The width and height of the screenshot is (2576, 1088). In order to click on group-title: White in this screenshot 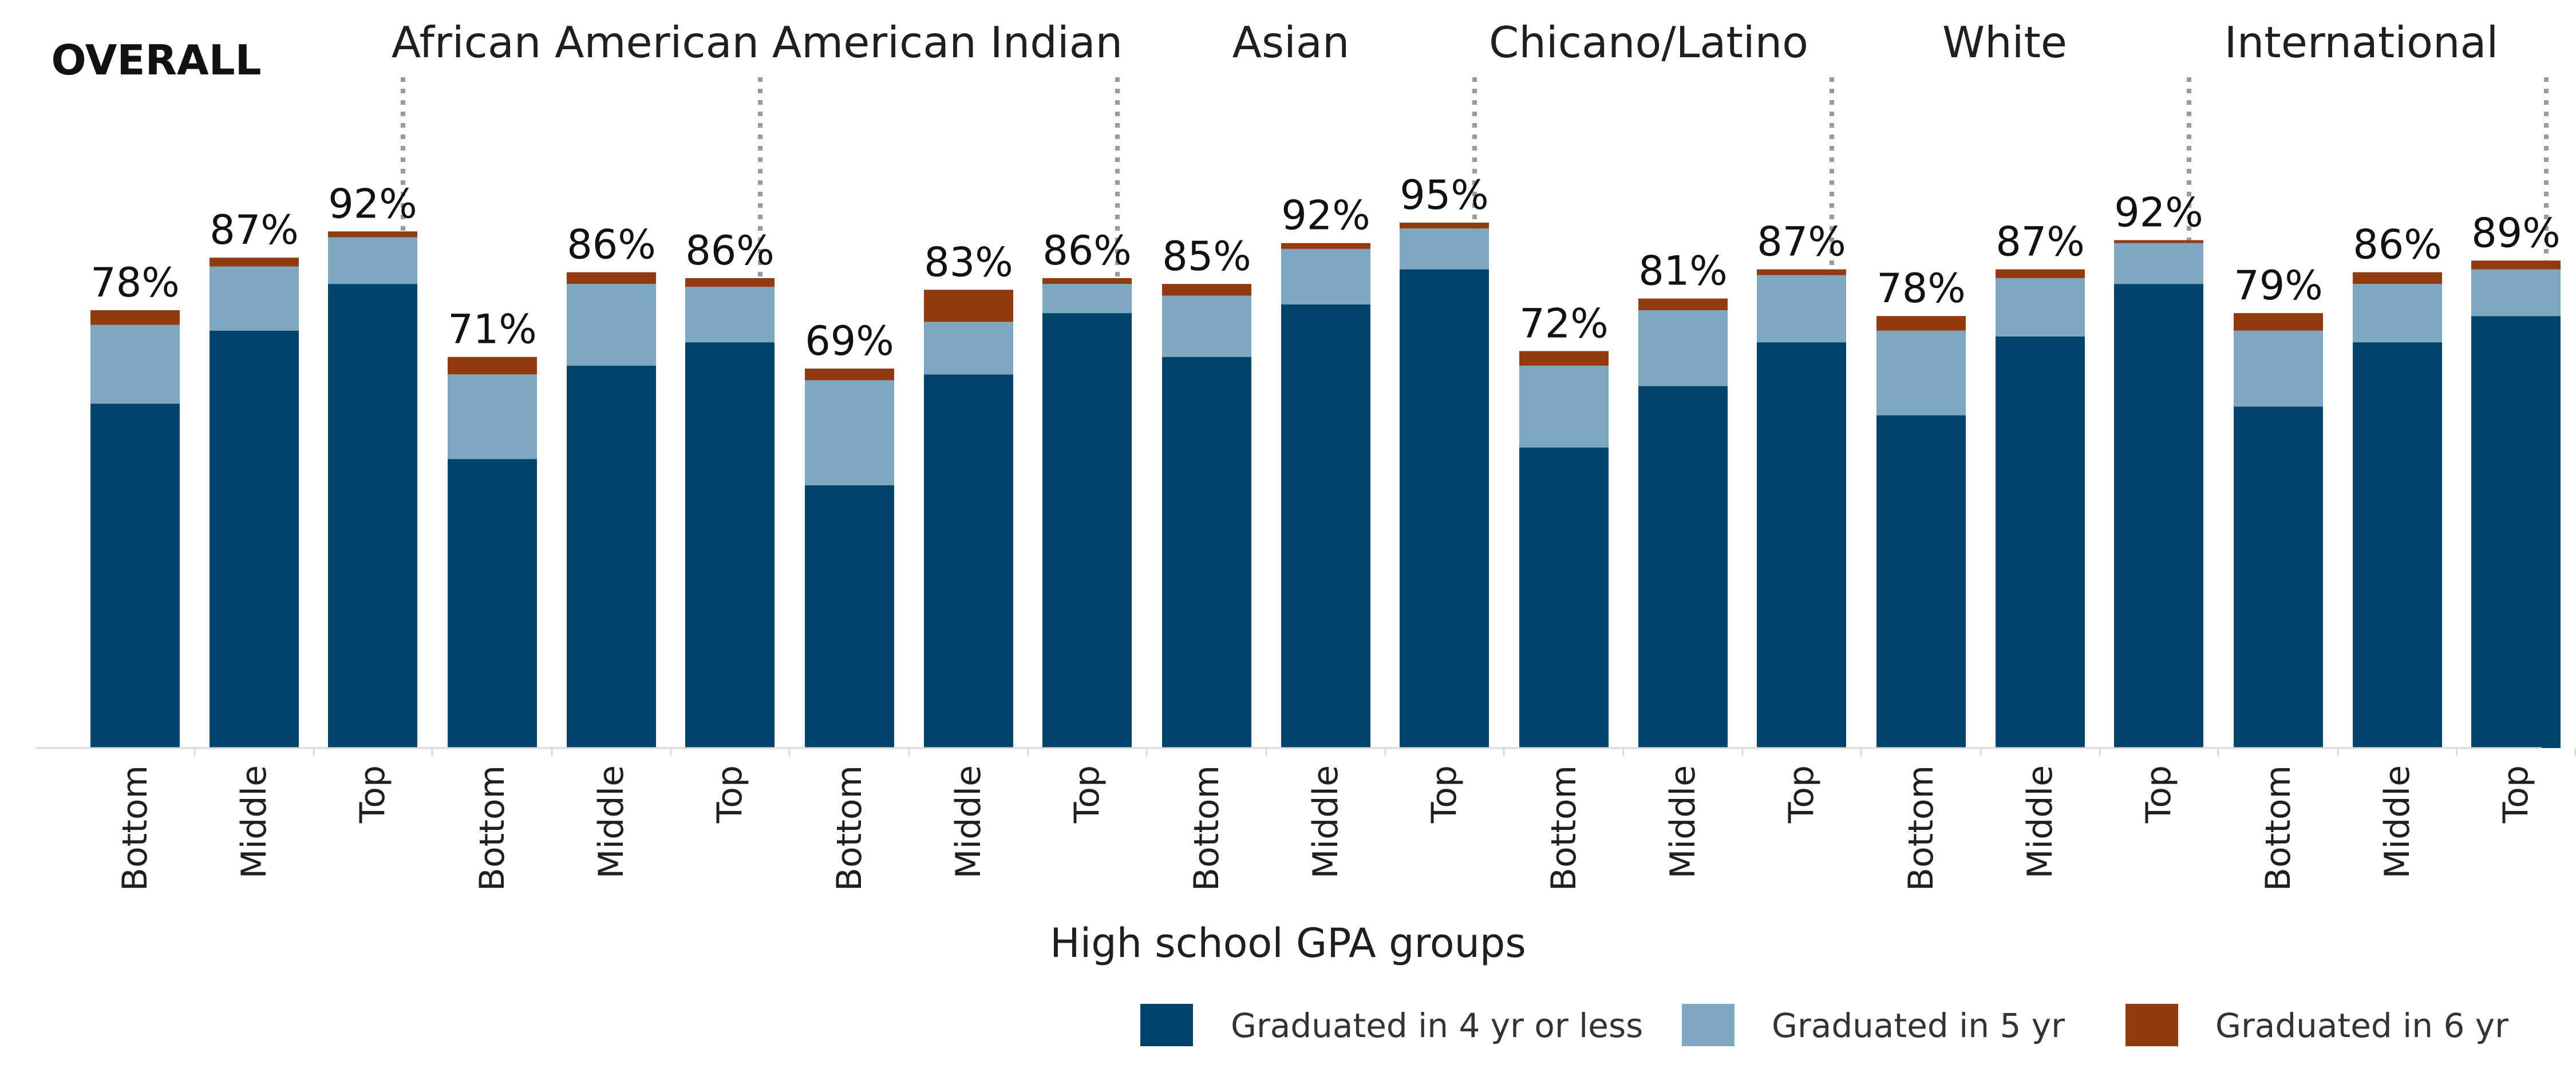, I will do `click(2004, 42)`.